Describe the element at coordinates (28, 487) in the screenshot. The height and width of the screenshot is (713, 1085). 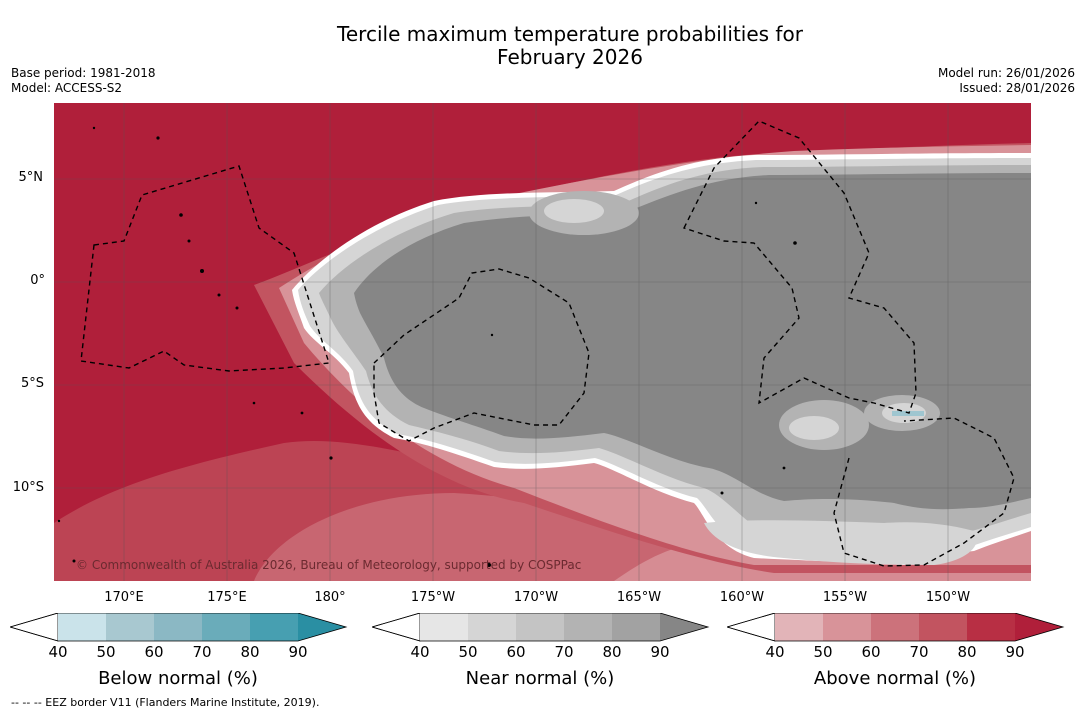
I see `lat-label-10s: 10°S` at that location.